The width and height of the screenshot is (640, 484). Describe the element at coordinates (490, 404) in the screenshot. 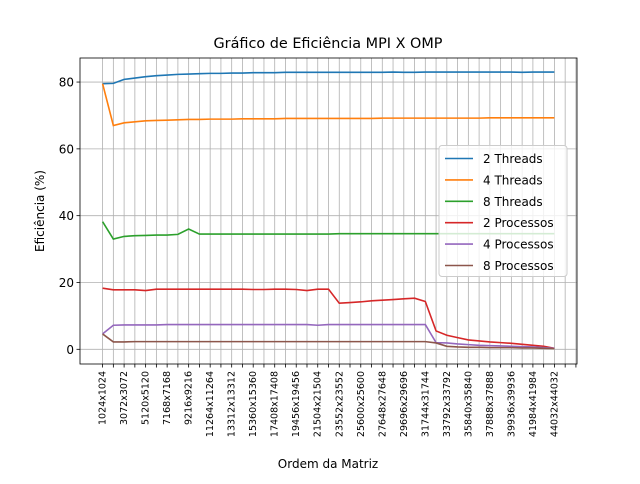

I see `x-tick-label: 37888x37888` at that location.